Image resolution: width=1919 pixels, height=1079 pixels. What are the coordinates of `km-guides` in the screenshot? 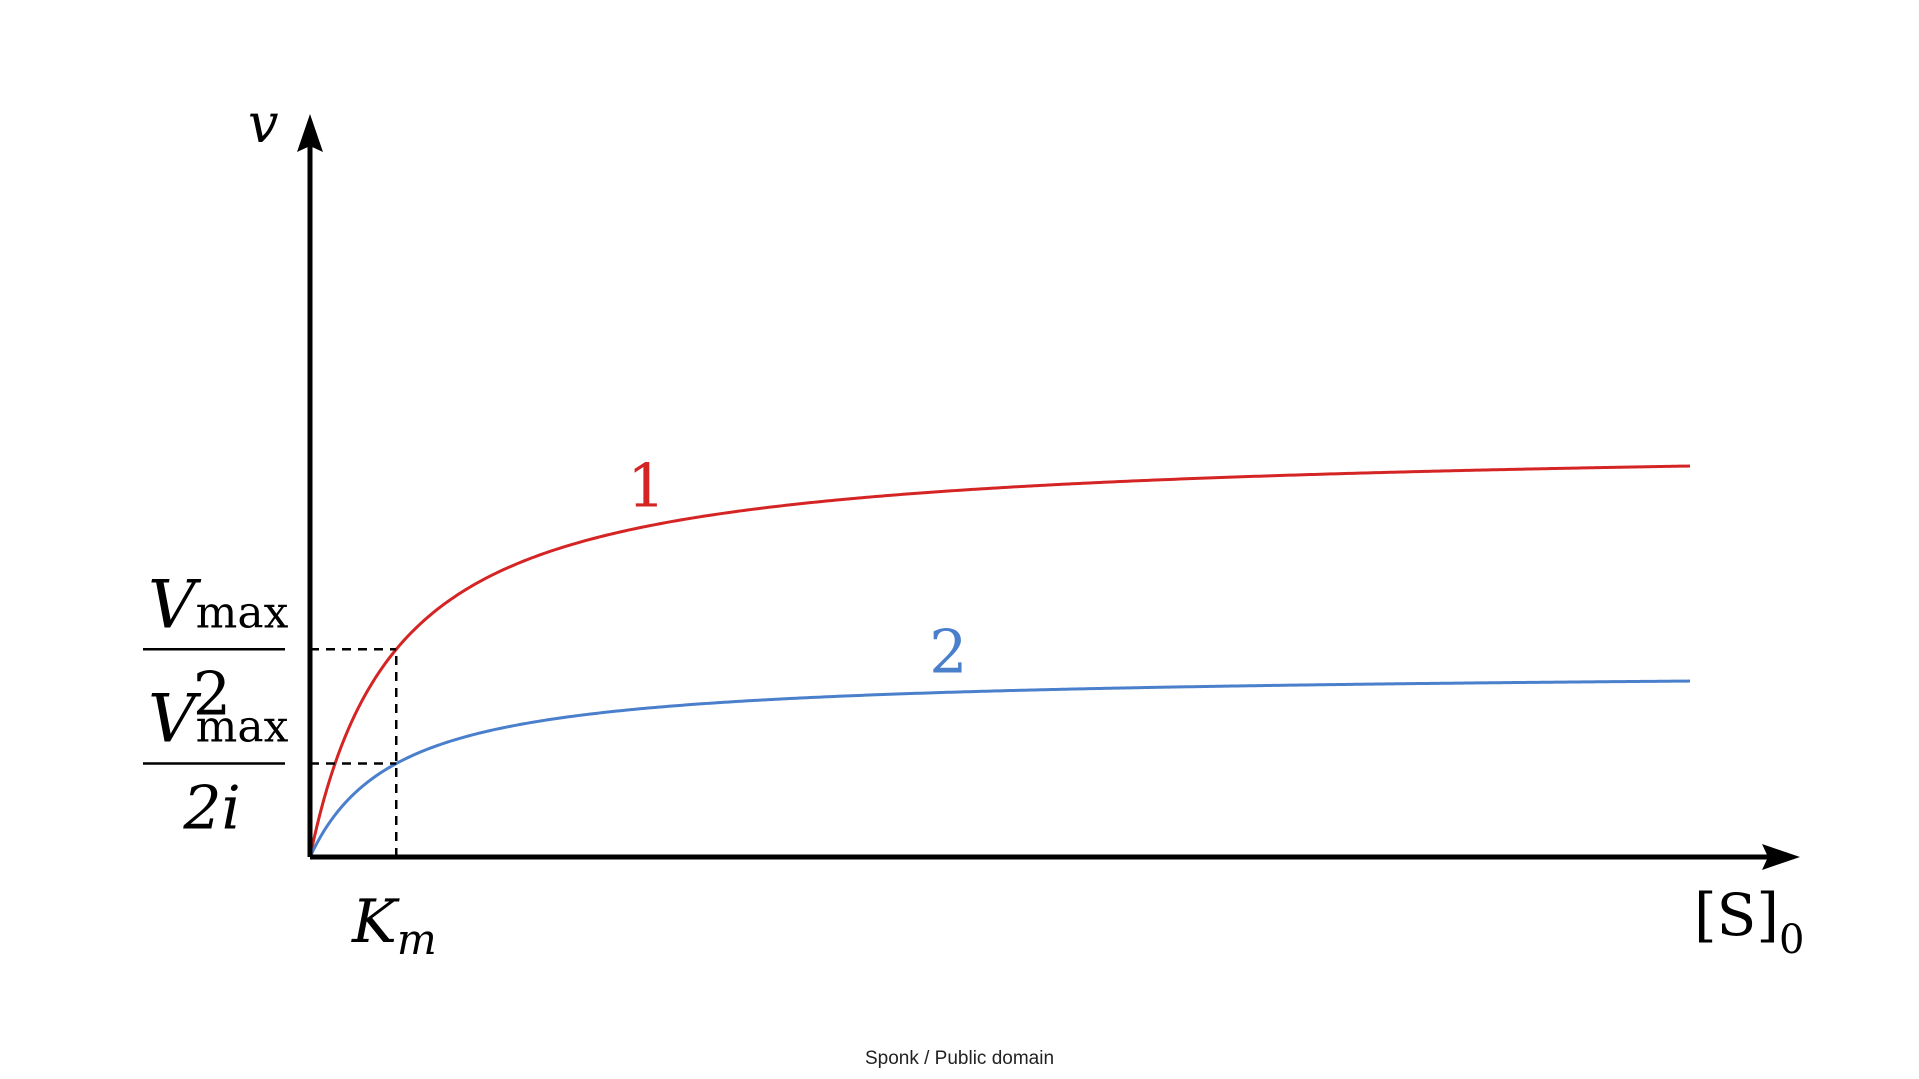 It's located at (354, 752).